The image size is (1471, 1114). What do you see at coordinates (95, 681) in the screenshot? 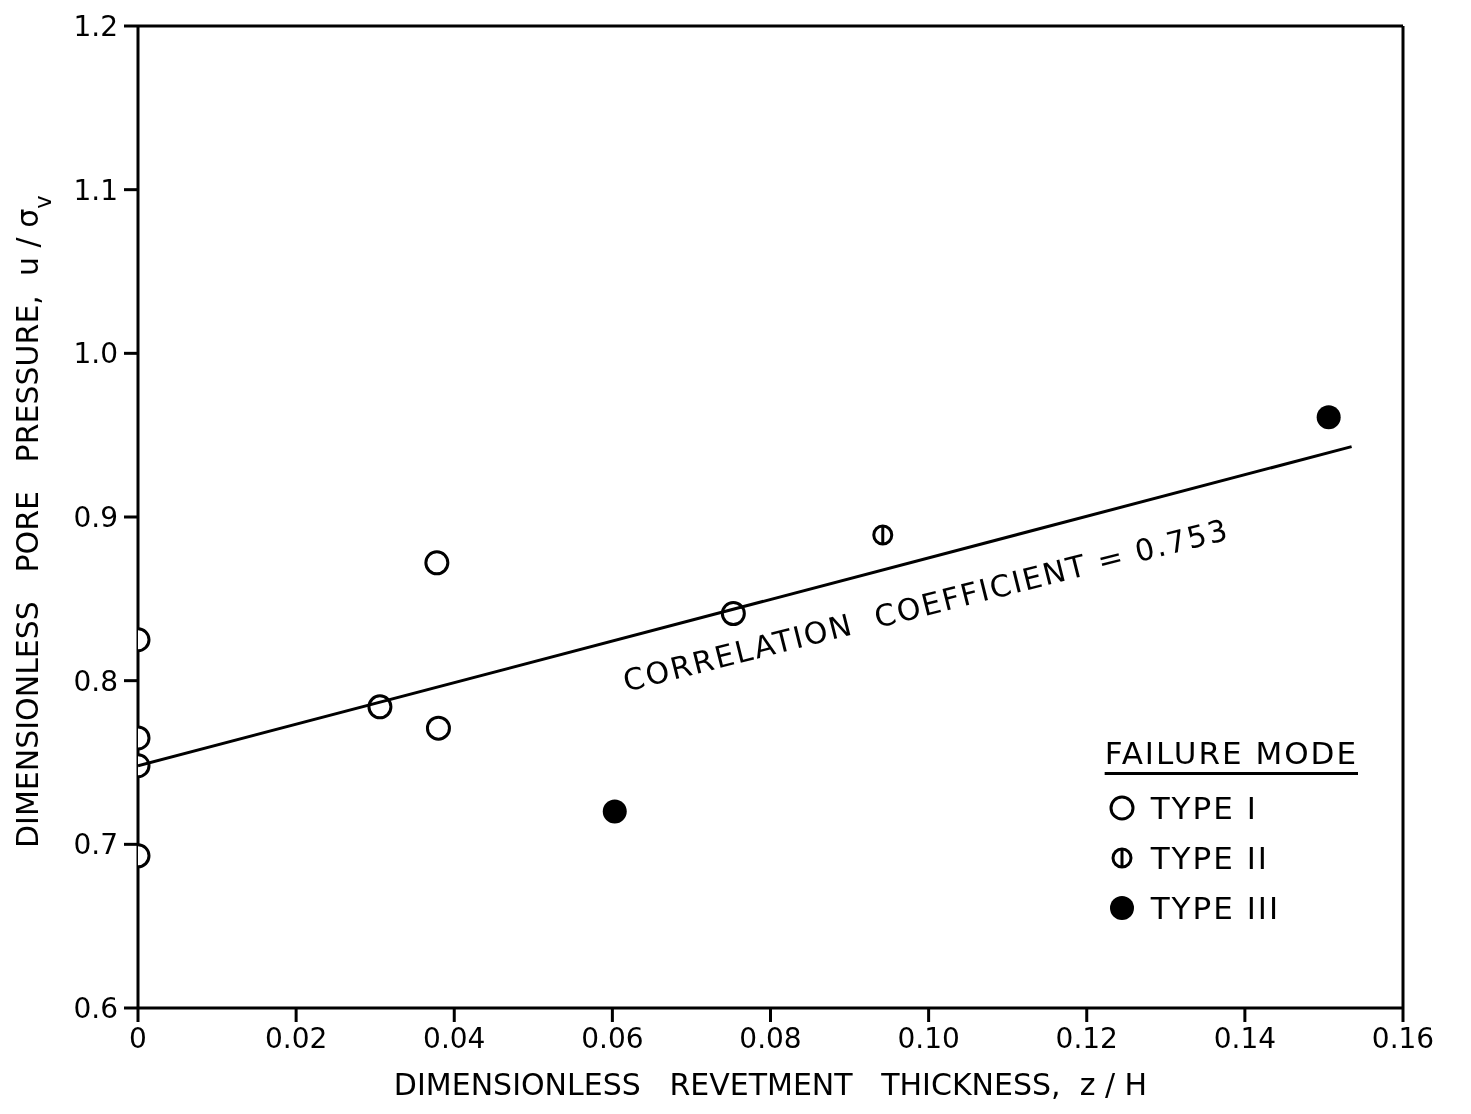
I see `y-tick-label: 0.8` at bounding box center [95, 681].